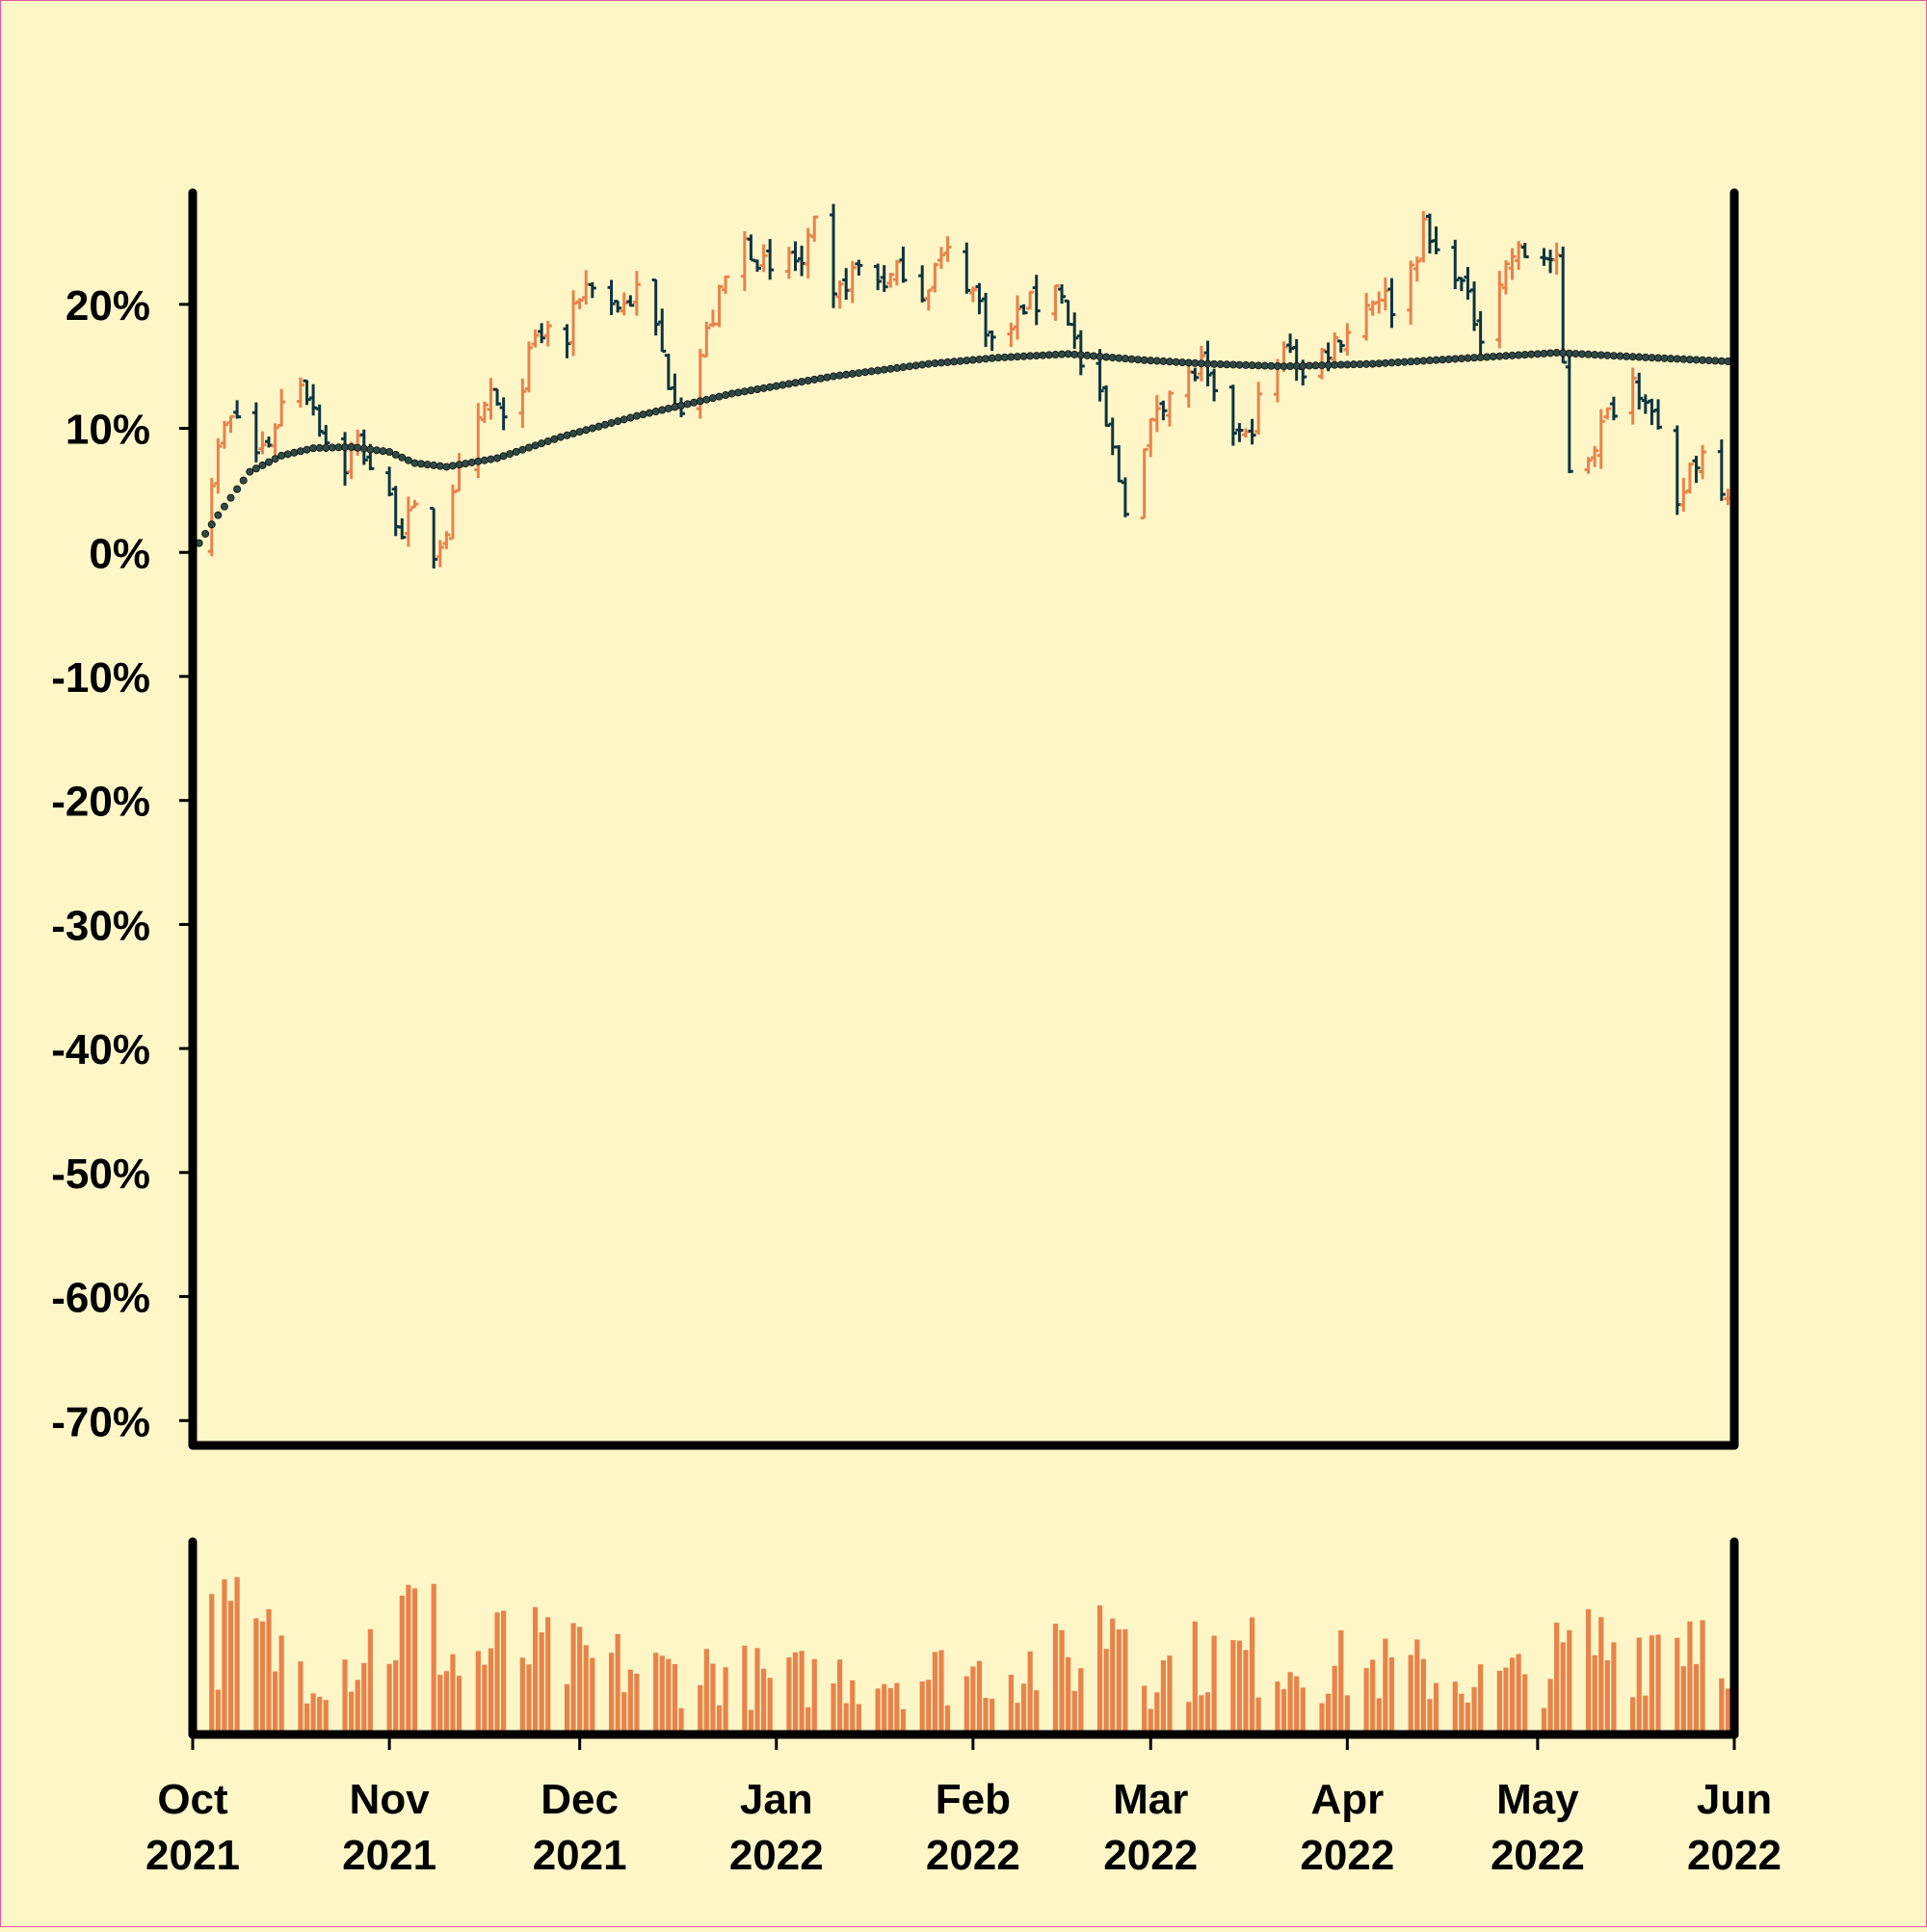 This screenshot has height=1932, width=1927. What do you see at coordinates (100, 1174) in the screenshot?
I see `y-tick-label: -50%` at bounding box center [100, 1174].